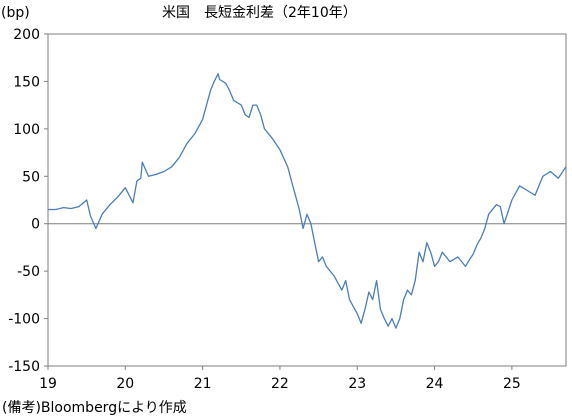  I want to click on y-tick-label: 0, so click(35, 225).